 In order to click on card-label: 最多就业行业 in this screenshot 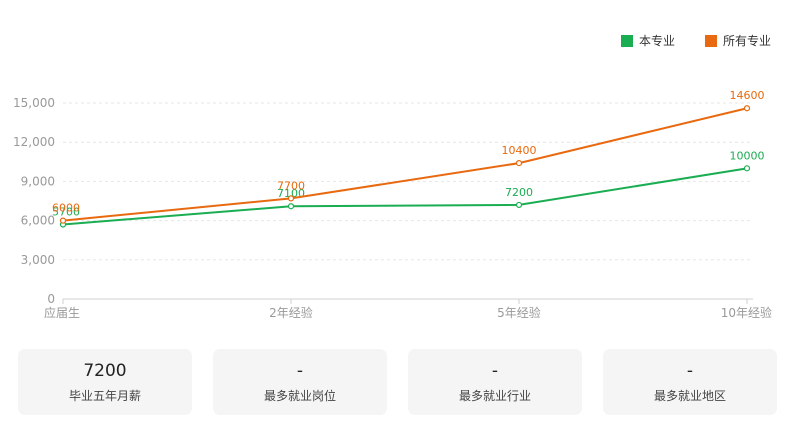, I will do `click(494, 396)`.